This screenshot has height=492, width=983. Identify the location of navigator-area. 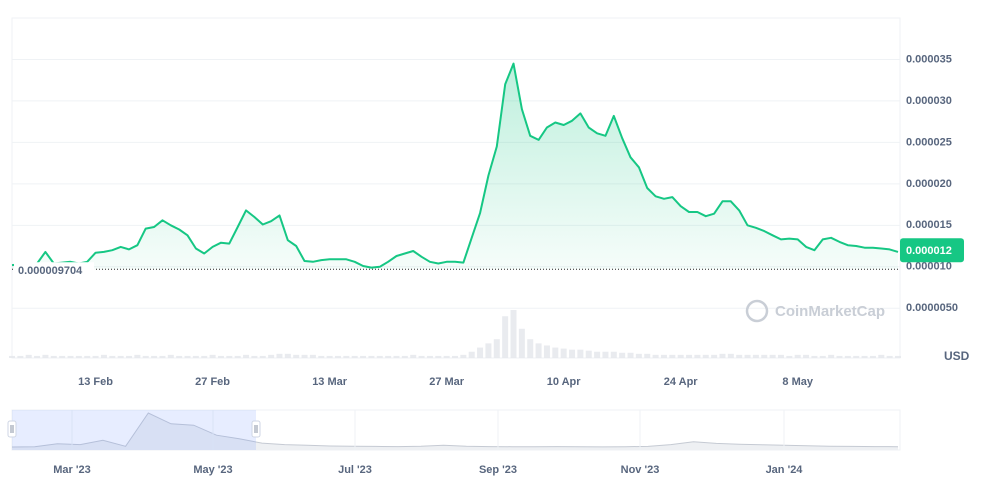
(455, 431).